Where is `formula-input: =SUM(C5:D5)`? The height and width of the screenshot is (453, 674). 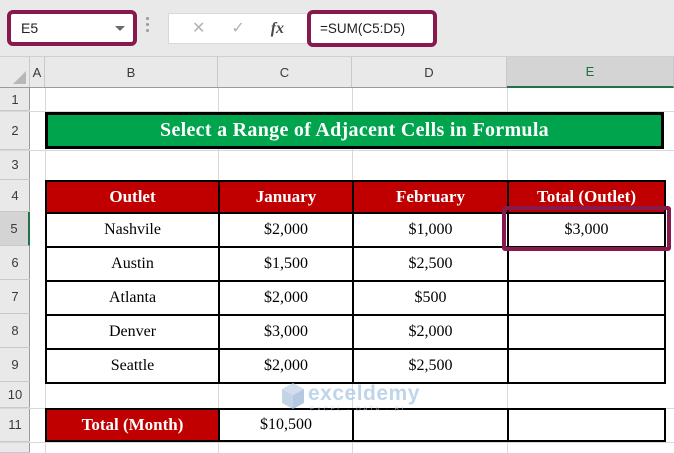 formula-input: =SUM(C5:D5) is located at coordinates (372, 28).